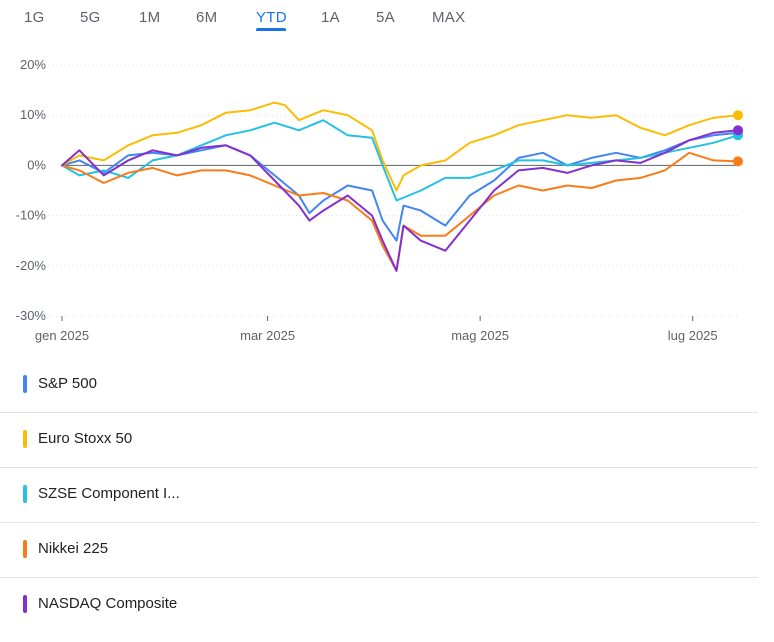  What do you see at coordinates (150, 17) in the screenshot?
I see `tab-1m: 1M` at bounding box center [150, 17].